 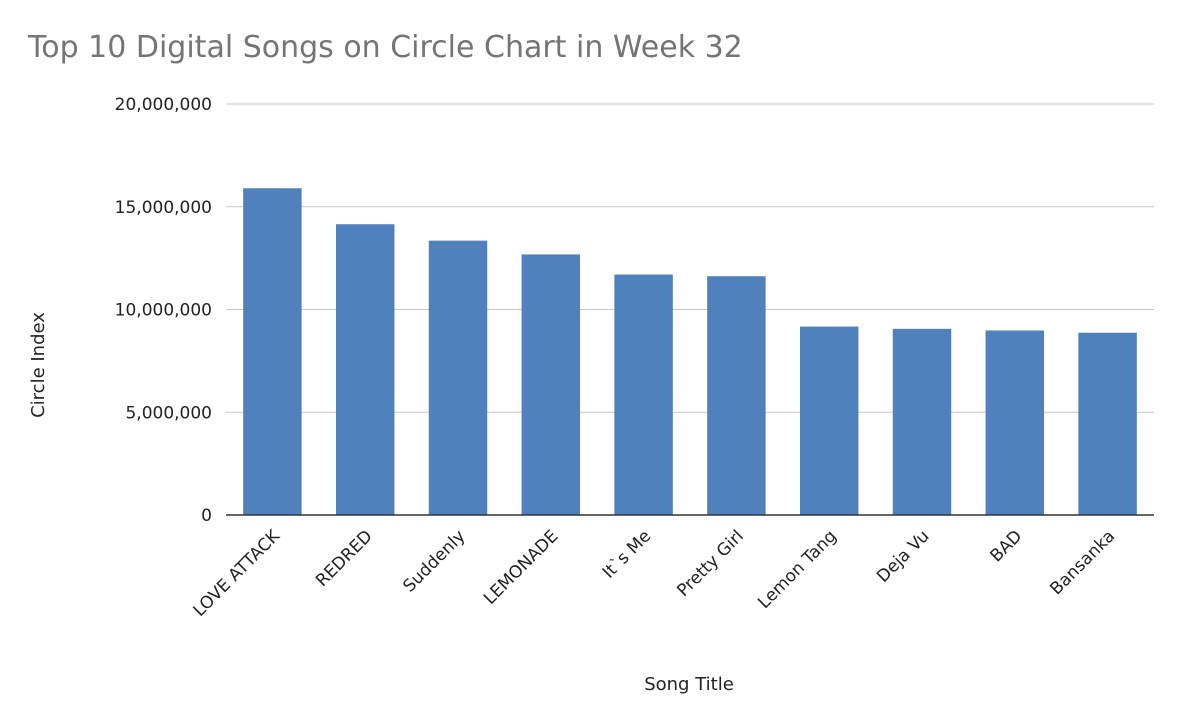 What do you see at coordinates (434, 561) in the screenshot?
I see `x-tick-label: Suddenly` at bounding box center [434, 561].